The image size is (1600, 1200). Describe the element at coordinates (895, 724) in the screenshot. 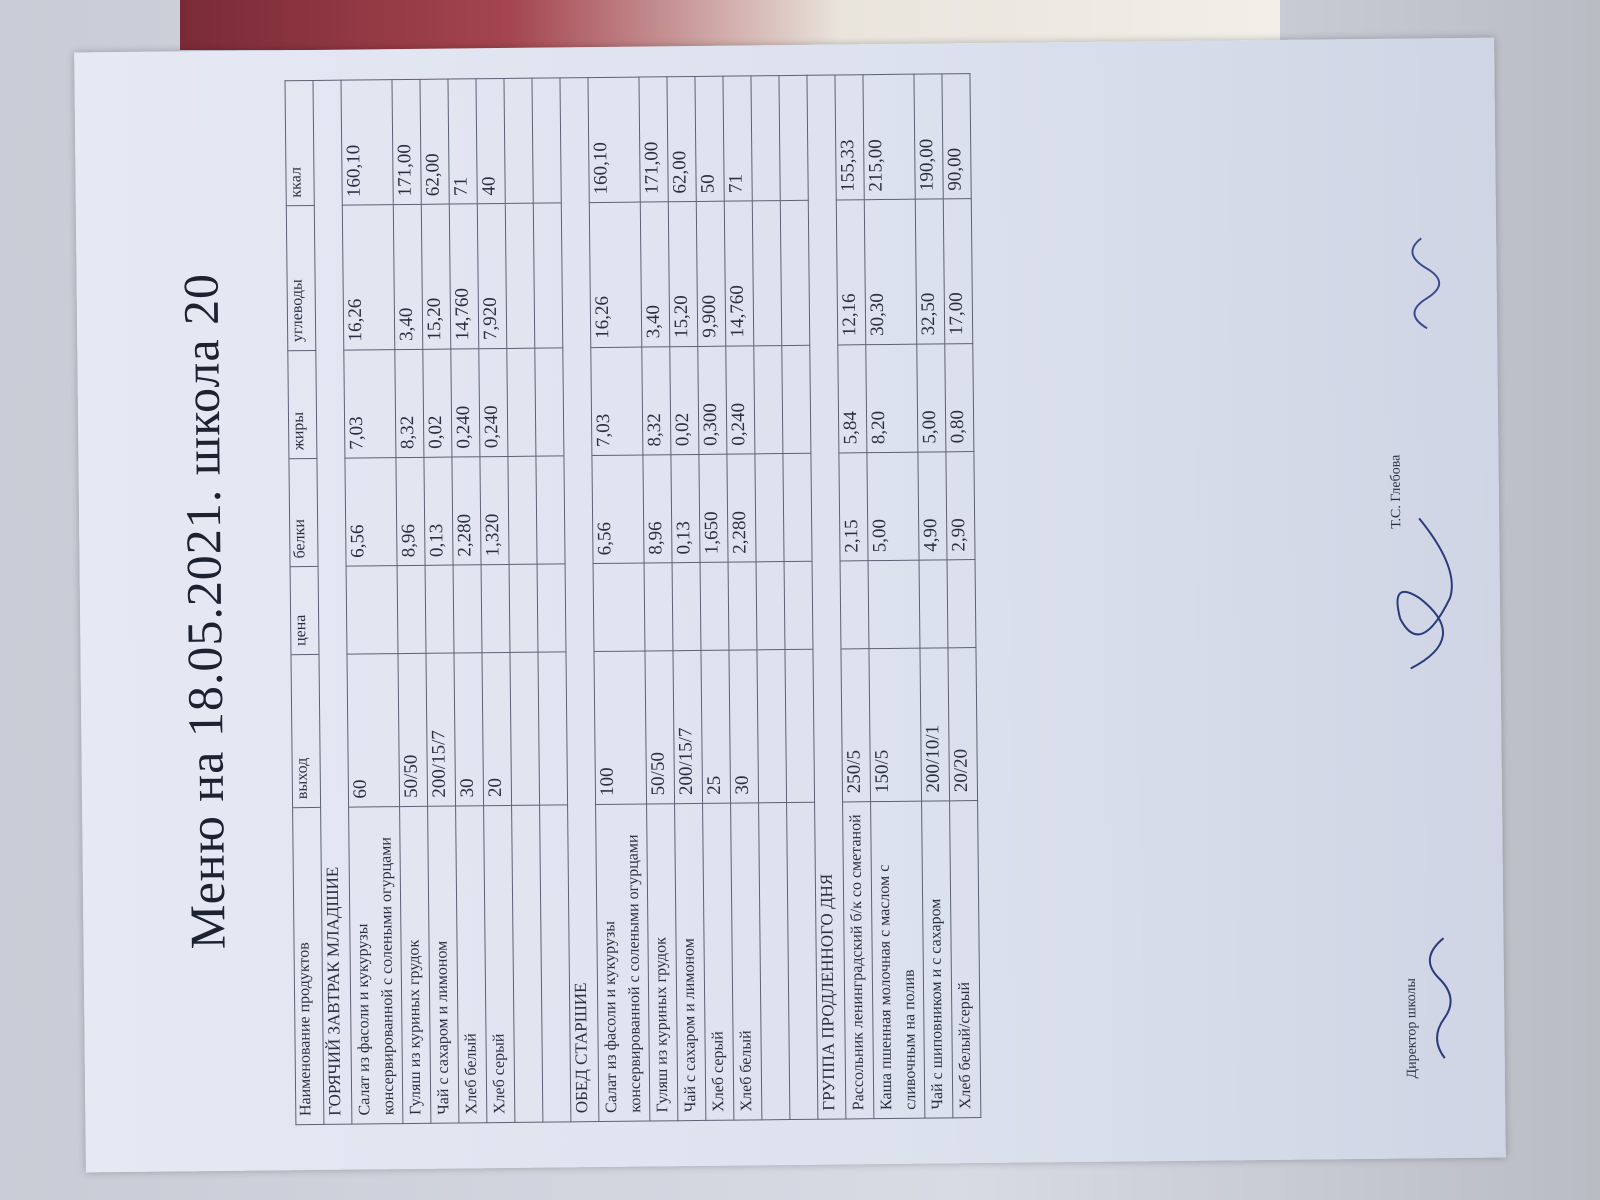

I see `value-cell: 150/5` at that location.